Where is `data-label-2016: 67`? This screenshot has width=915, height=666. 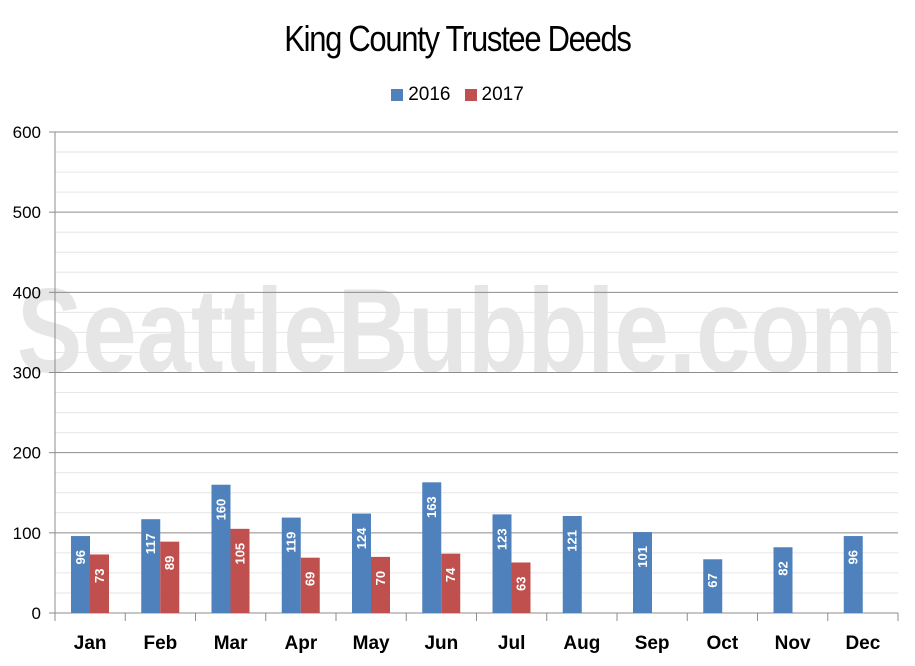 data-label-2016: 67 is located at coordinates (712, 580).